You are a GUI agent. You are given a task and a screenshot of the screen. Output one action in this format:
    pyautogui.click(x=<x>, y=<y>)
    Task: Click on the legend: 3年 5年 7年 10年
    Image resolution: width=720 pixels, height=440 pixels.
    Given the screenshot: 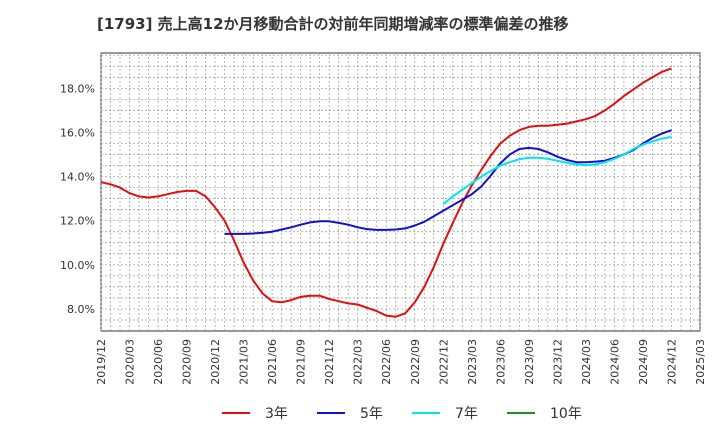 What is the action you would take?
    pyautogui.click(x=402, y=414)
    